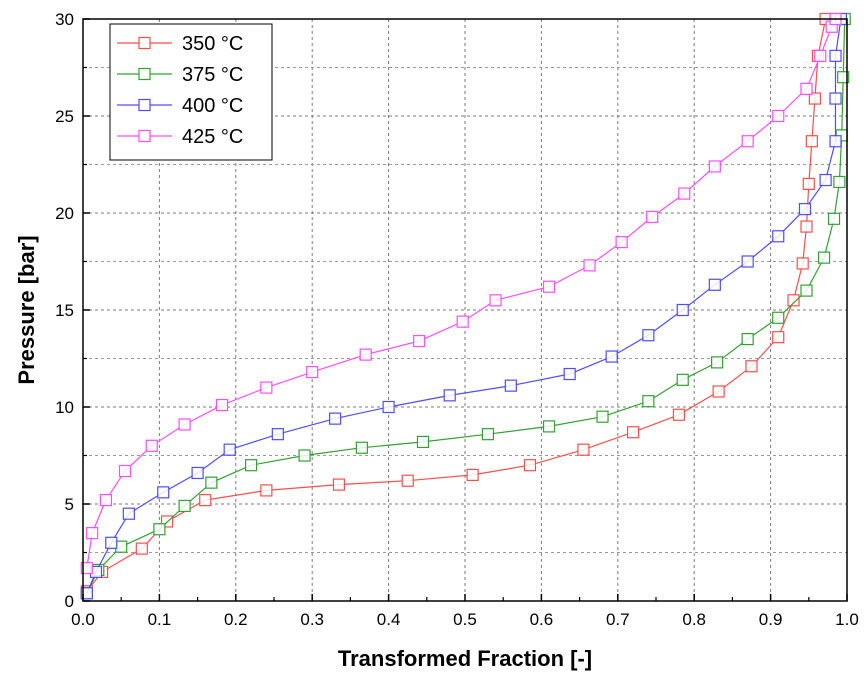  What do you see at coordinates (180, 137) in the screenshot?
I see `legend-entry: 425 °C` at bounding box center [180, 137].